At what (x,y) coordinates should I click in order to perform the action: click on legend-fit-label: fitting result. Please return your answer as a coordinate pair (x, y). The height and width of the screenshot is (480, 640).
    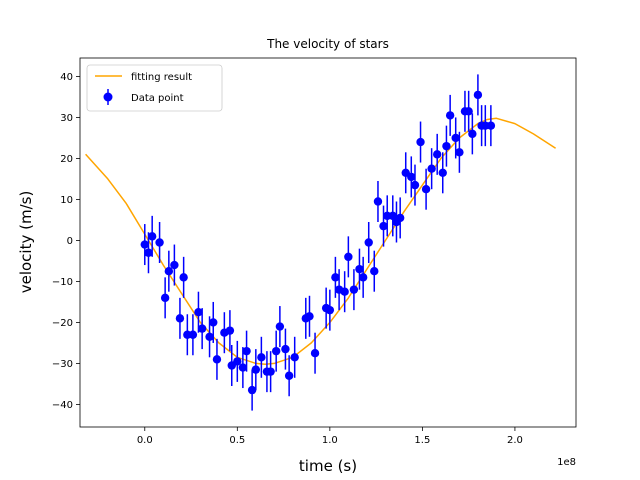
    Looking at the image, I should click on (161, 77).